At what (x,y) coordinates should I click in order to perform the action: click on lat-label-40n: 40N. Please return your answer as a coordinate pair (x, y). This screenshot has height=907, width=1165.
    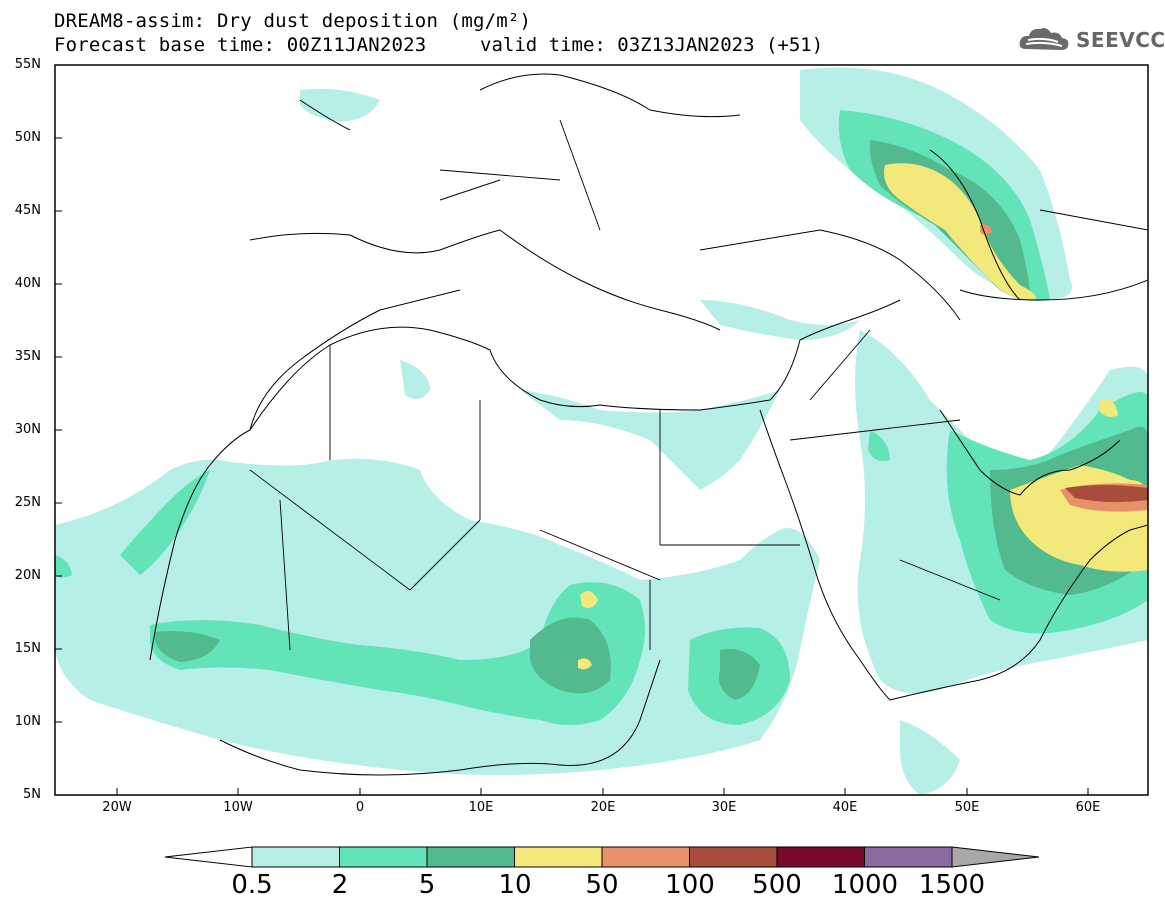
    Looking at the image, I should click on (27, 283).